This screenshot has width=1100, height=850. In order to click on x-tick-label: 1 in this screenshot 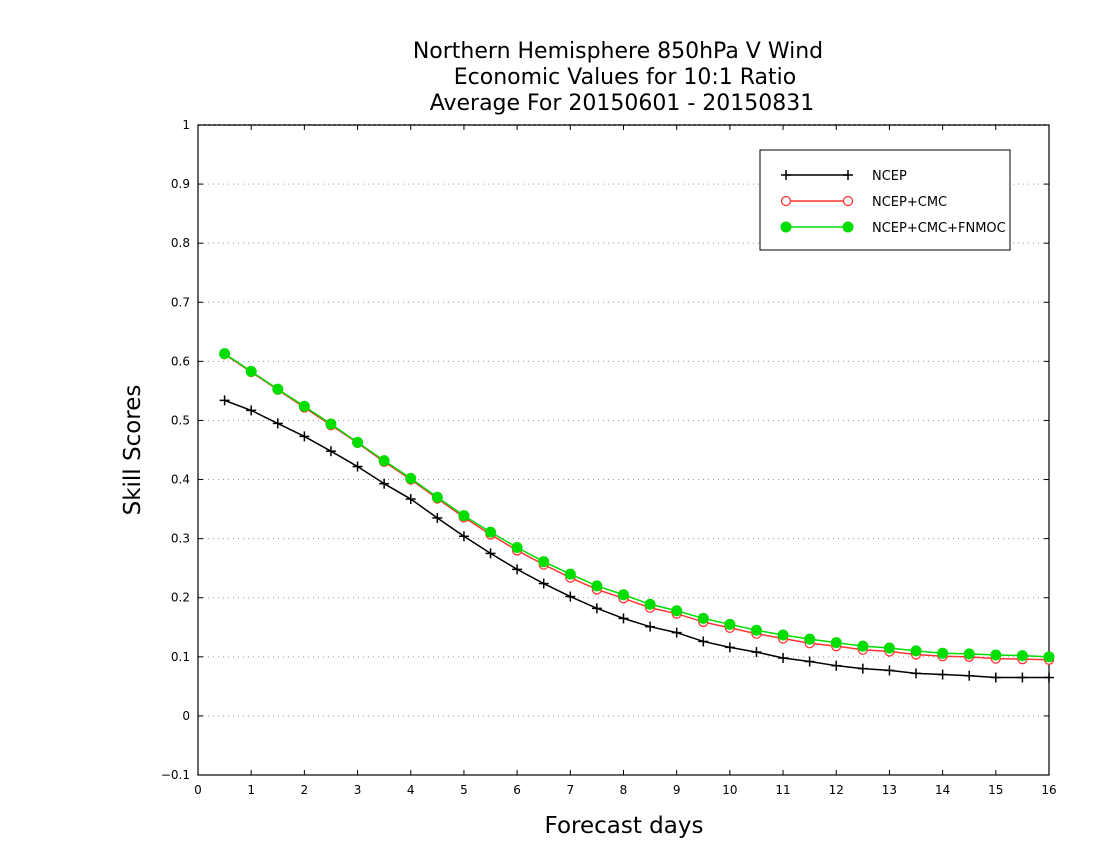, I will do `click(251, 790)`.